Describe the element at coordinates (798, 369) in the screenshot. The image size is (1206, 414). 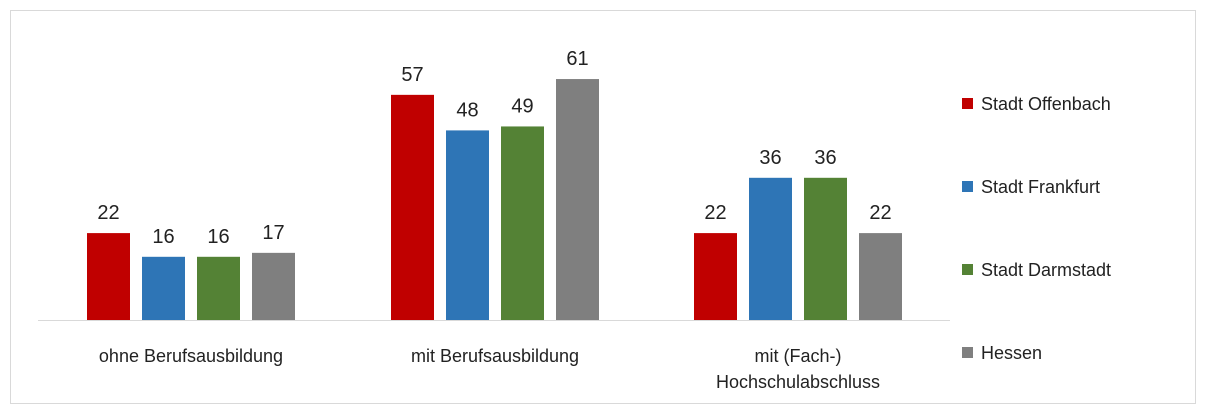
I see `x-tick-label: mit (Fach-) Hochschulabschluss` at that location.